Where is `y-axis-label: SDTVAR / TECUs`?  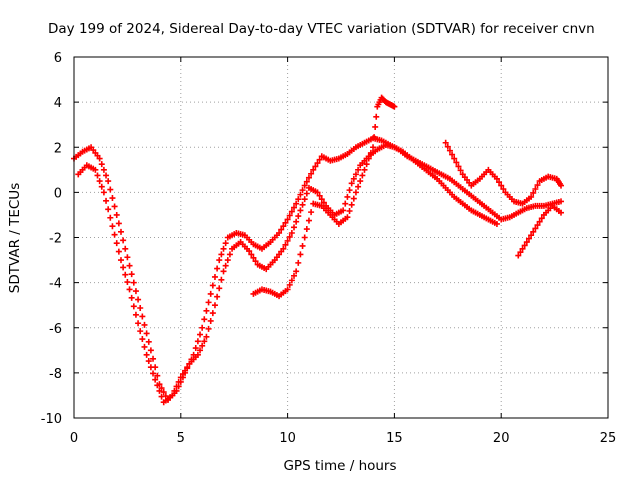
y-axis-label: SDTVAR / TECUs is located at coordinates (15, 238).